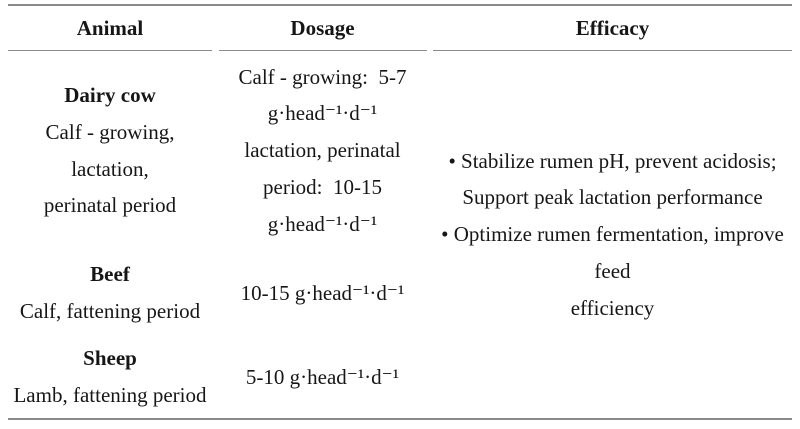  Describe the element at coordinates (110, 395) in the screenshot. I see `animal-detail-line: Lamb, fattening period` at that location.